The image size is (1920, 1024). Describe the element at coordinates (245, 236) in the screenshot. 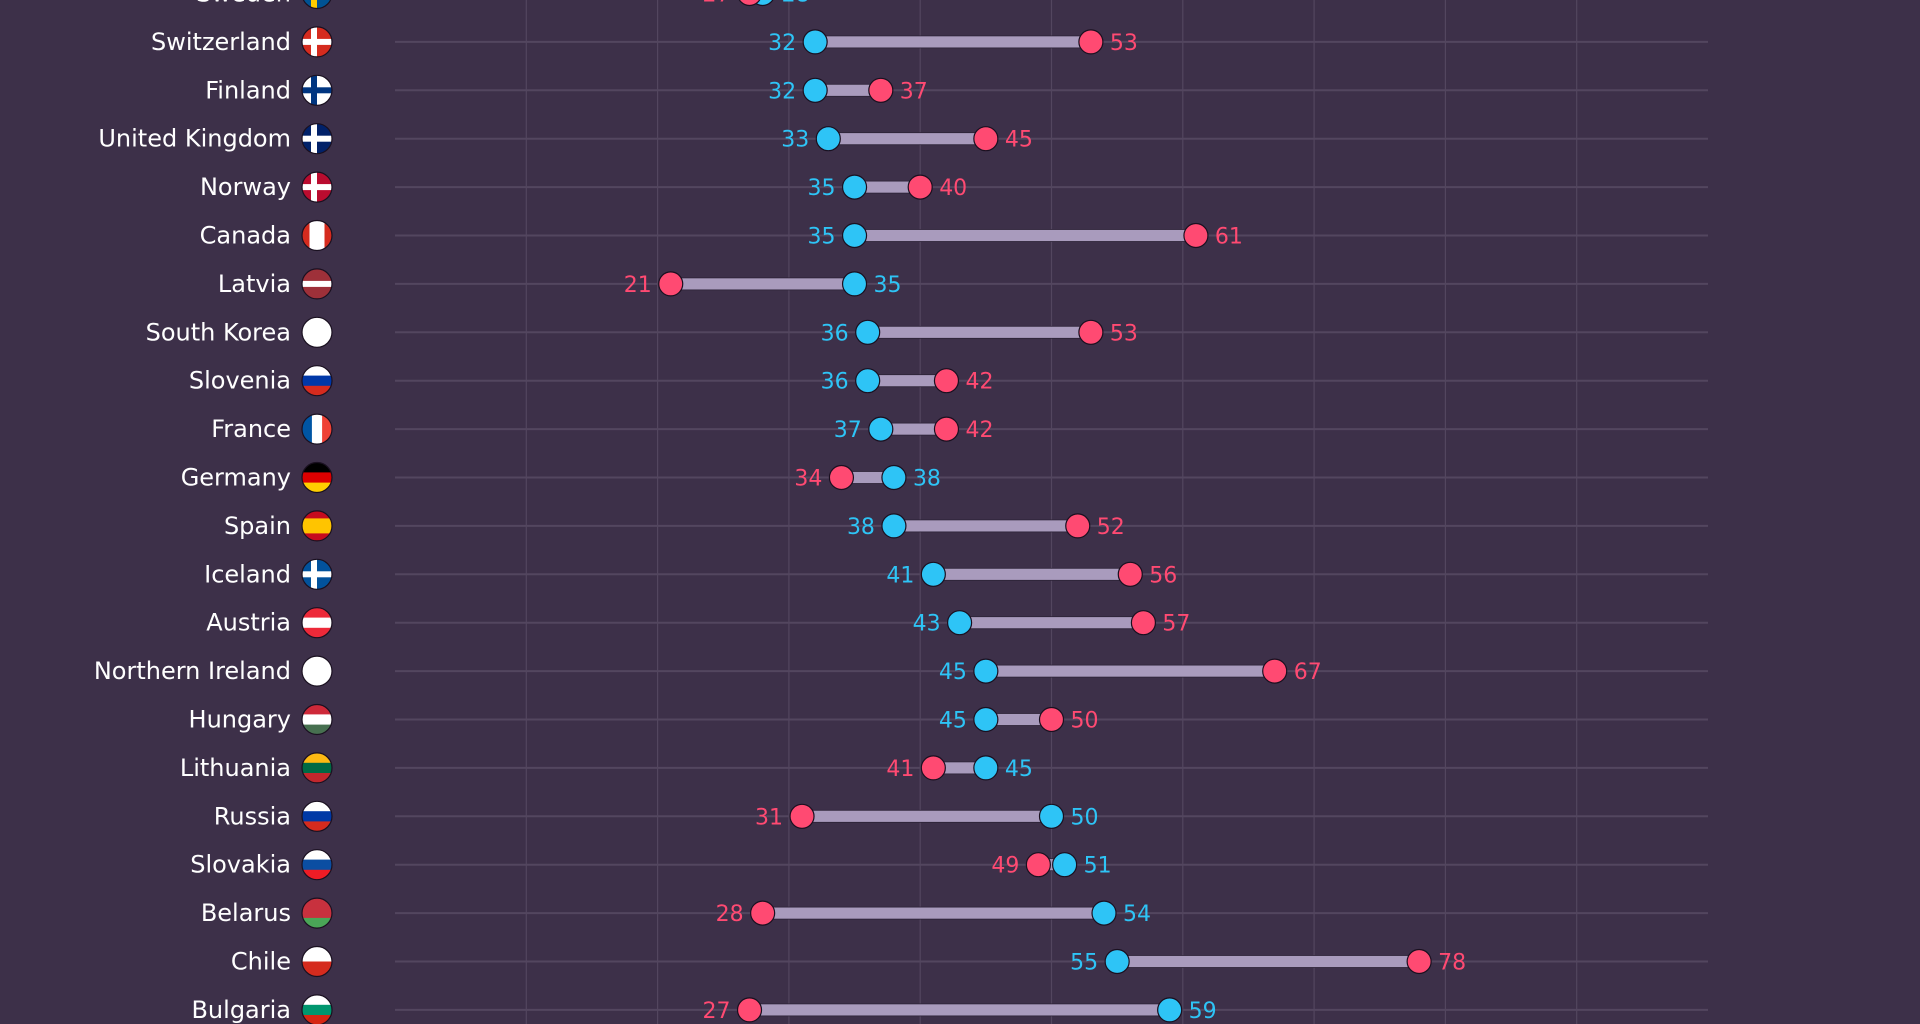

I see `country-label: Canada` at that location.